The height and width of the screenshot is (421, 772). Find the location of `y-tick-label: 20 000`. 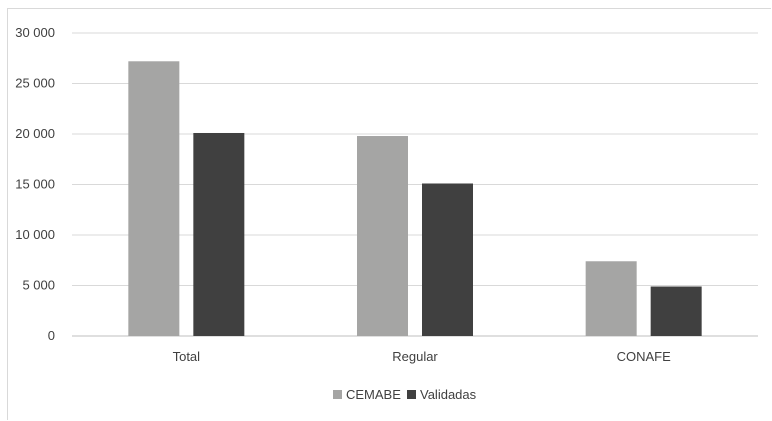

y-tick-label: 20 000 is located at coordinates (35, 133).